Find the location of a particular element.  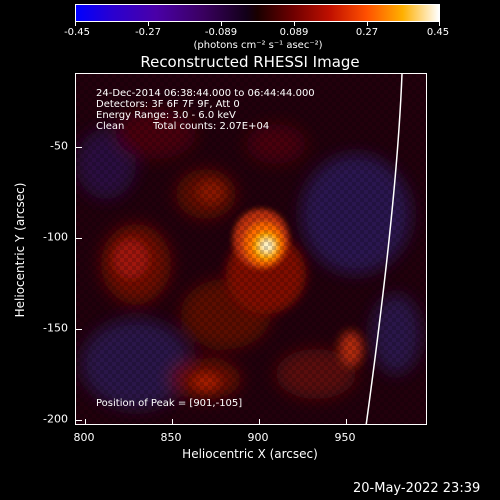

y-tick-label: -150 is located at coordinates (55, 328).